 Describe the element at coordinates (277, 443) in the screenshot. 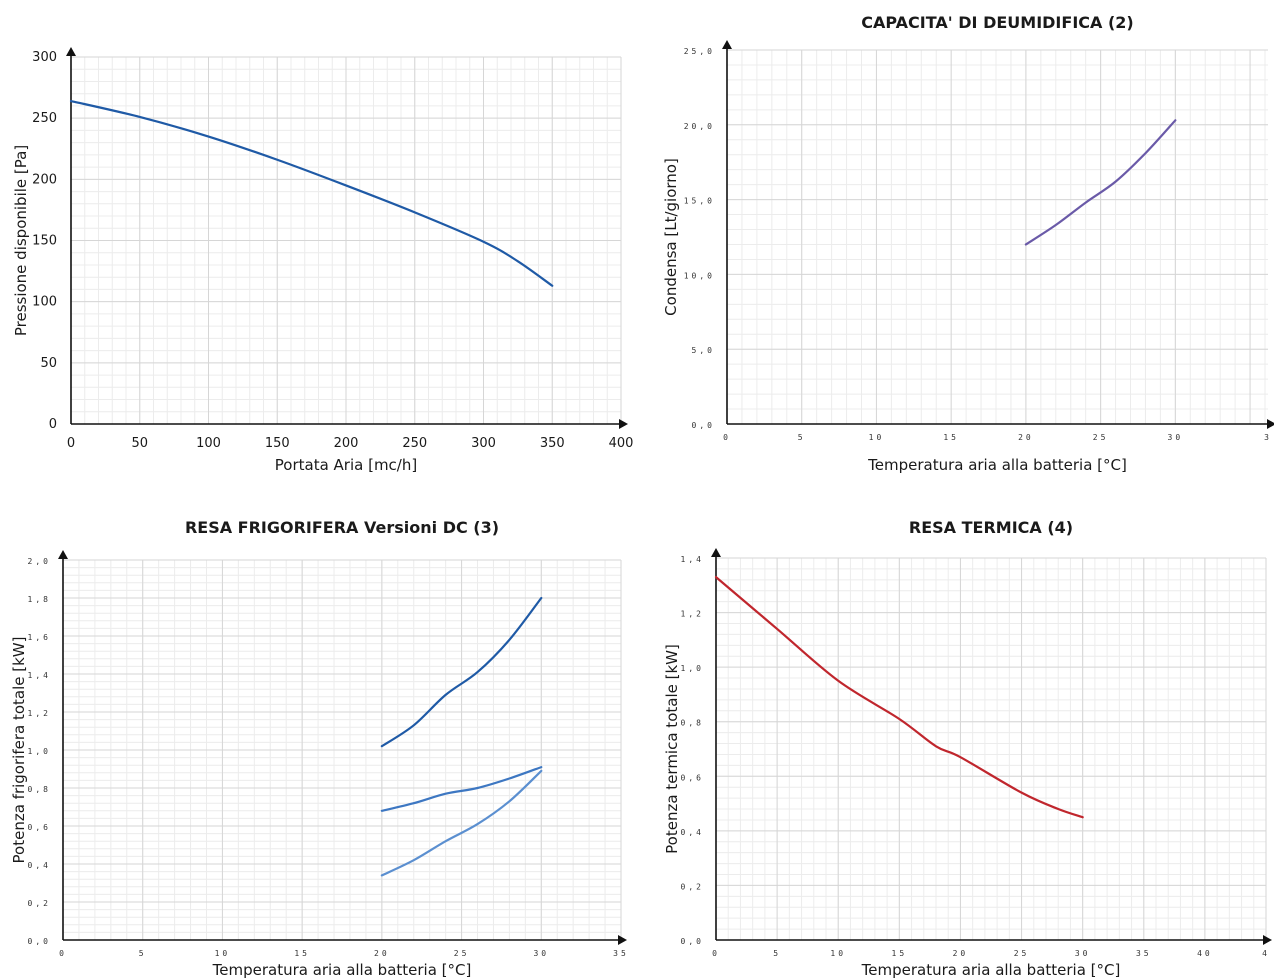

I see `x-tick-label: 150` at that location.